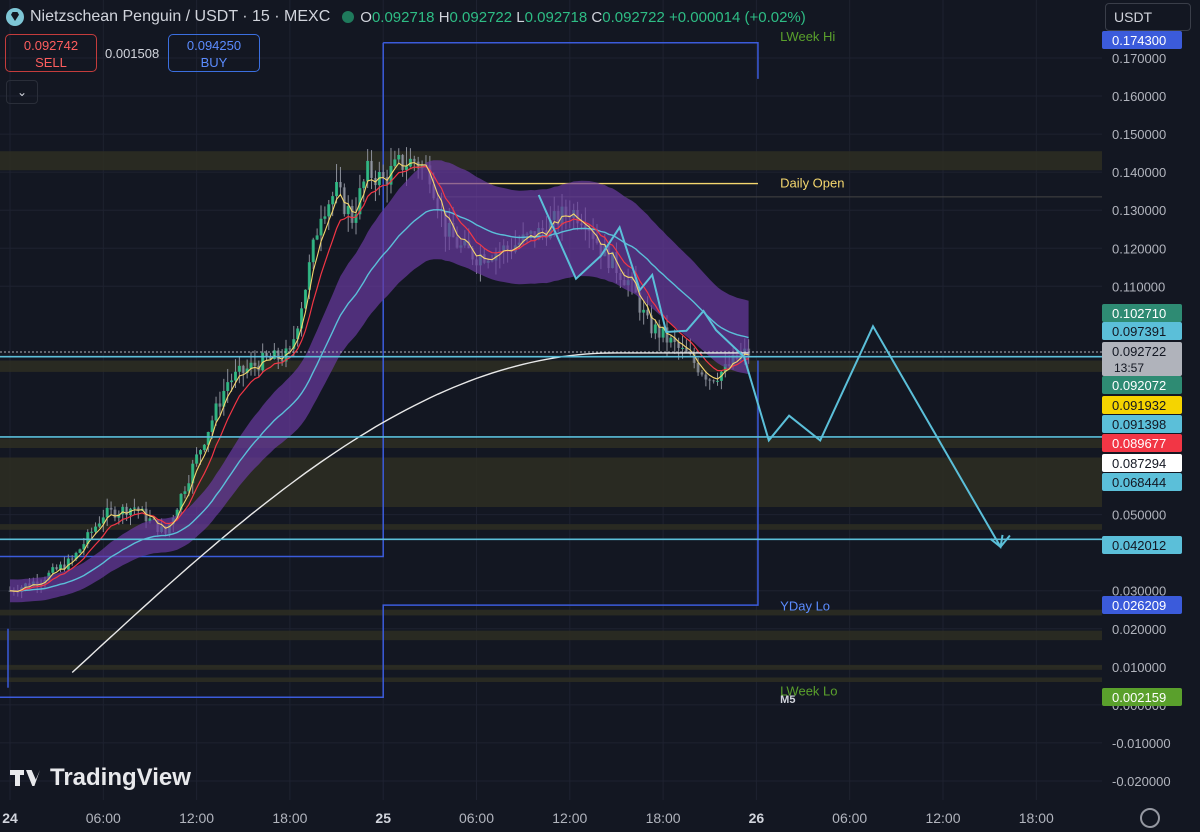 The width and height of the screenshot is (1200, 832). What do you see at coordinates (1139, 96) in the screenshot?
I see `price-axis-tick-label: 0.160000` at bounding box center [1139, 96].